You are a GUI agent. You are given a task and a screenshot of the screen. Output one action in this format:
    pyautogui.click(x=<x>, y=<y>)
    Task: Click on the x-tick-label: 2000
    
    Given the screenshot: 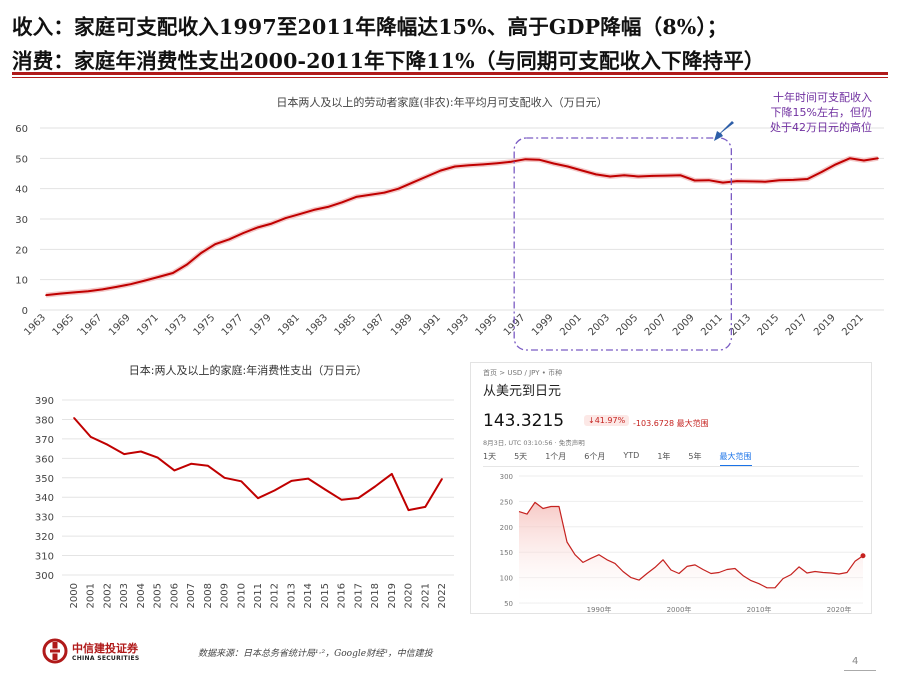 What is the action you would take?
    pyautogui.click(x=74, y=595)
    